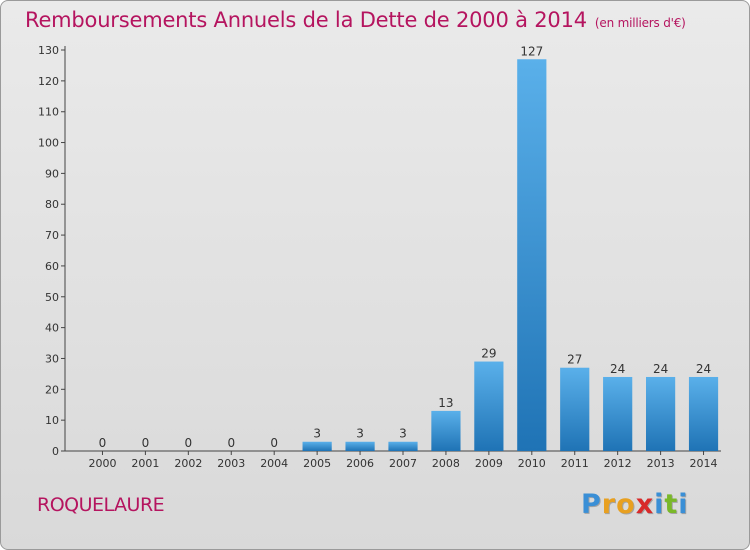 This screenshot has width=750, height=550. I want to click on x-tick-label-2014: 2014, so click(704, 463).